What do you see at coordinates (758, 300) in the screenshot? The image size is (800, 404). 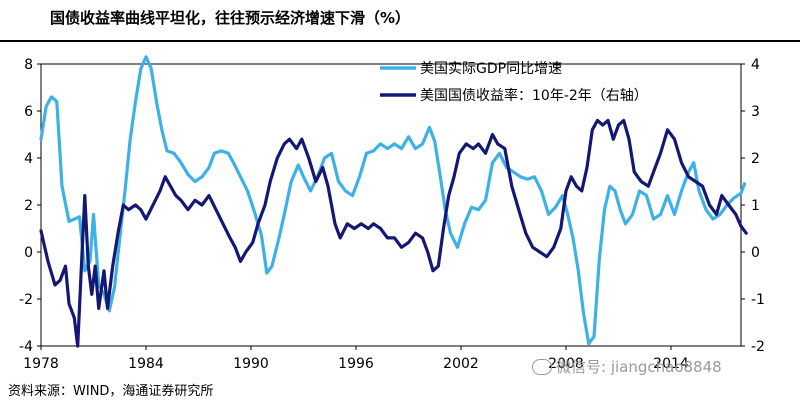 I see `right-axis-tick-label: -1` at bounding box center [758, 300].